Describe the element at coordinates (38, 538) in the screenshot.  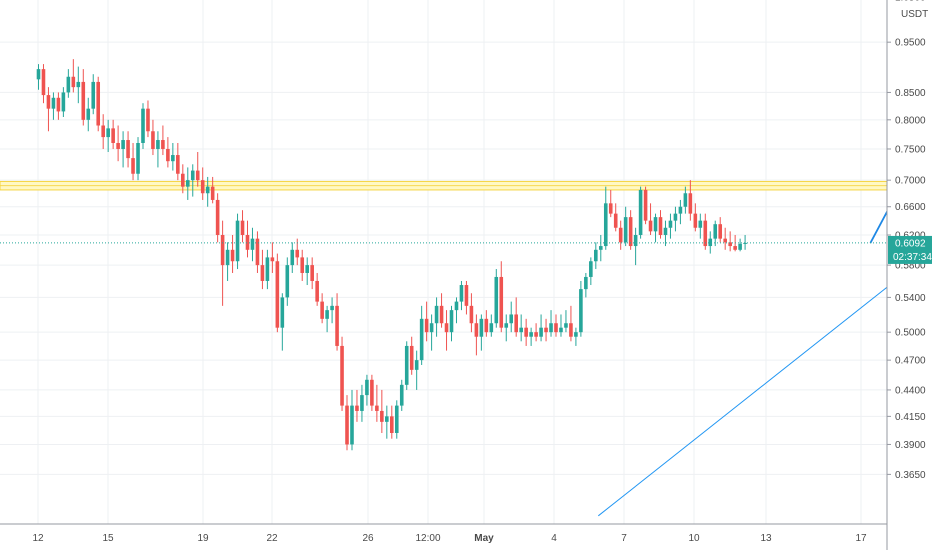
I see `time-tick-label: 12` at that location.